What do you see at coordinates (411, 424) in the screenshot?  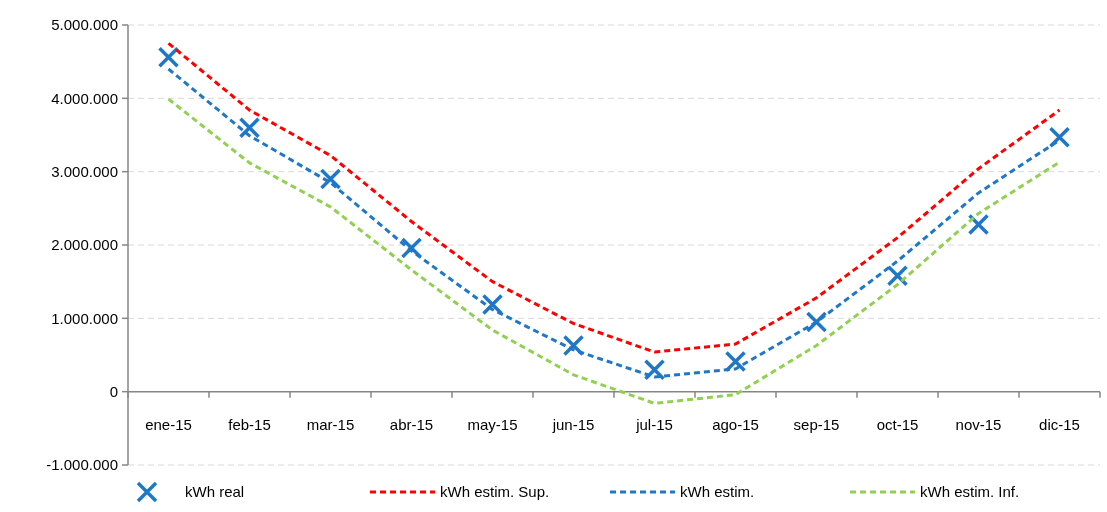 I see `x-tick-label: abr-15` at bounding box center [411, 424].